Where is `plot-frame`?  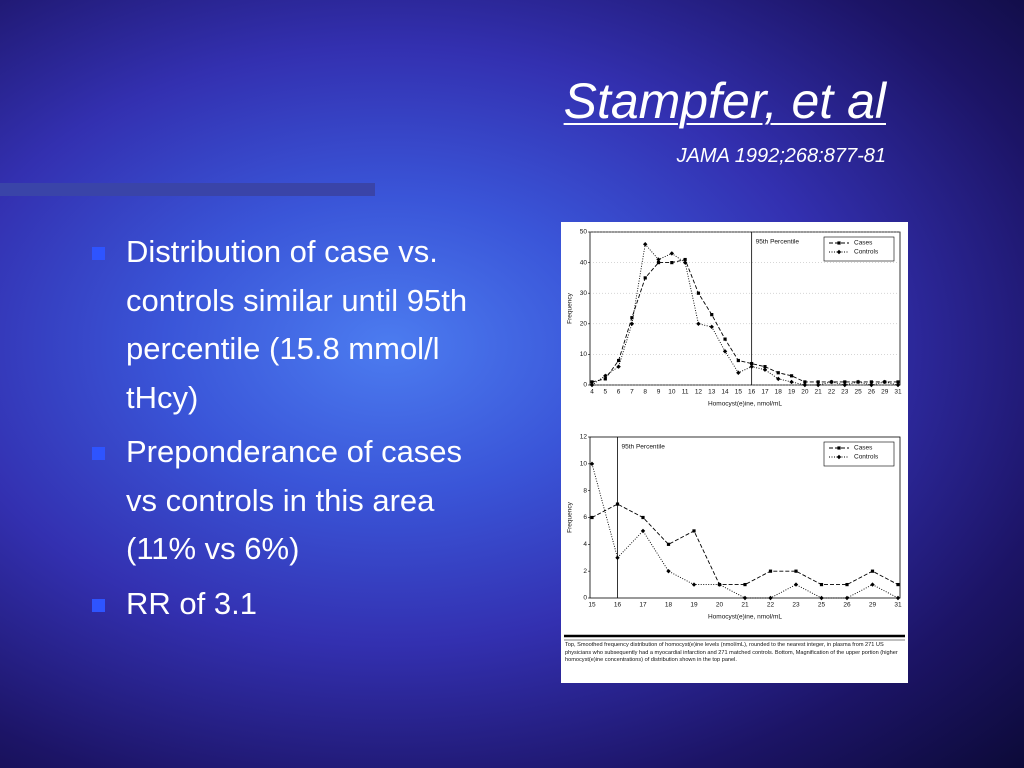
plot-frame is located at coordinates (745, 308).